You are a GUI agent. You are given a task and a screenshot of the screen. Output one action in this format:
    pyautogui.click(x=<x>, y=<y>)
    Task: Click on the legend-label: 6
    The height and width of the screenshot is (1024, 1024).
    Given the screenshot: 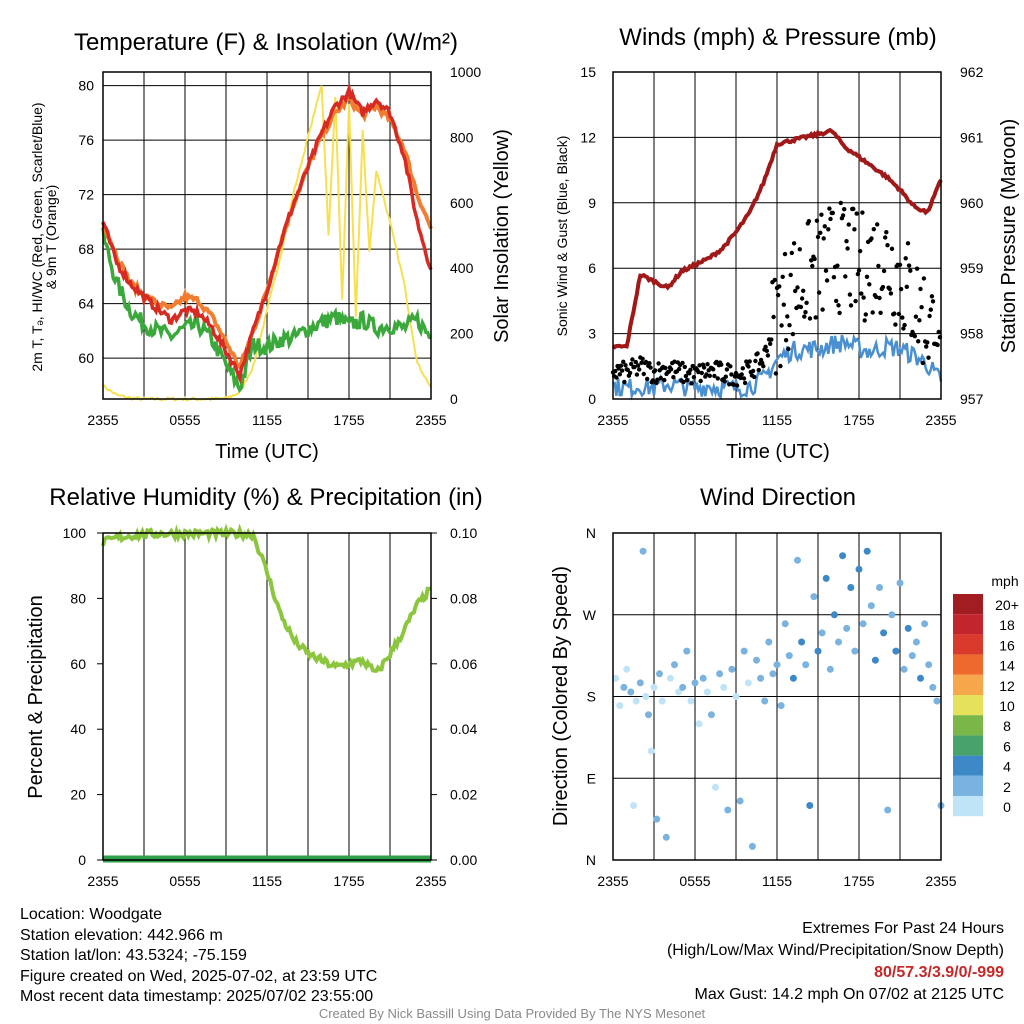 What is the action you would take?
    pyautogui.click(x=1007, y=746)
    